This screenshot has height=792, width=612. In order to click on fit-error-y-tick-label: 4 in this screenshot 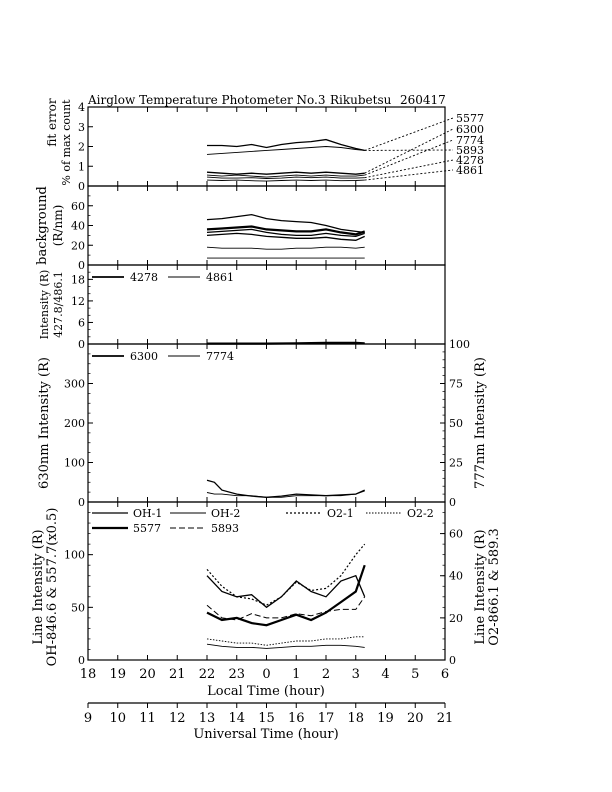, I will do `click(81, 107)`.